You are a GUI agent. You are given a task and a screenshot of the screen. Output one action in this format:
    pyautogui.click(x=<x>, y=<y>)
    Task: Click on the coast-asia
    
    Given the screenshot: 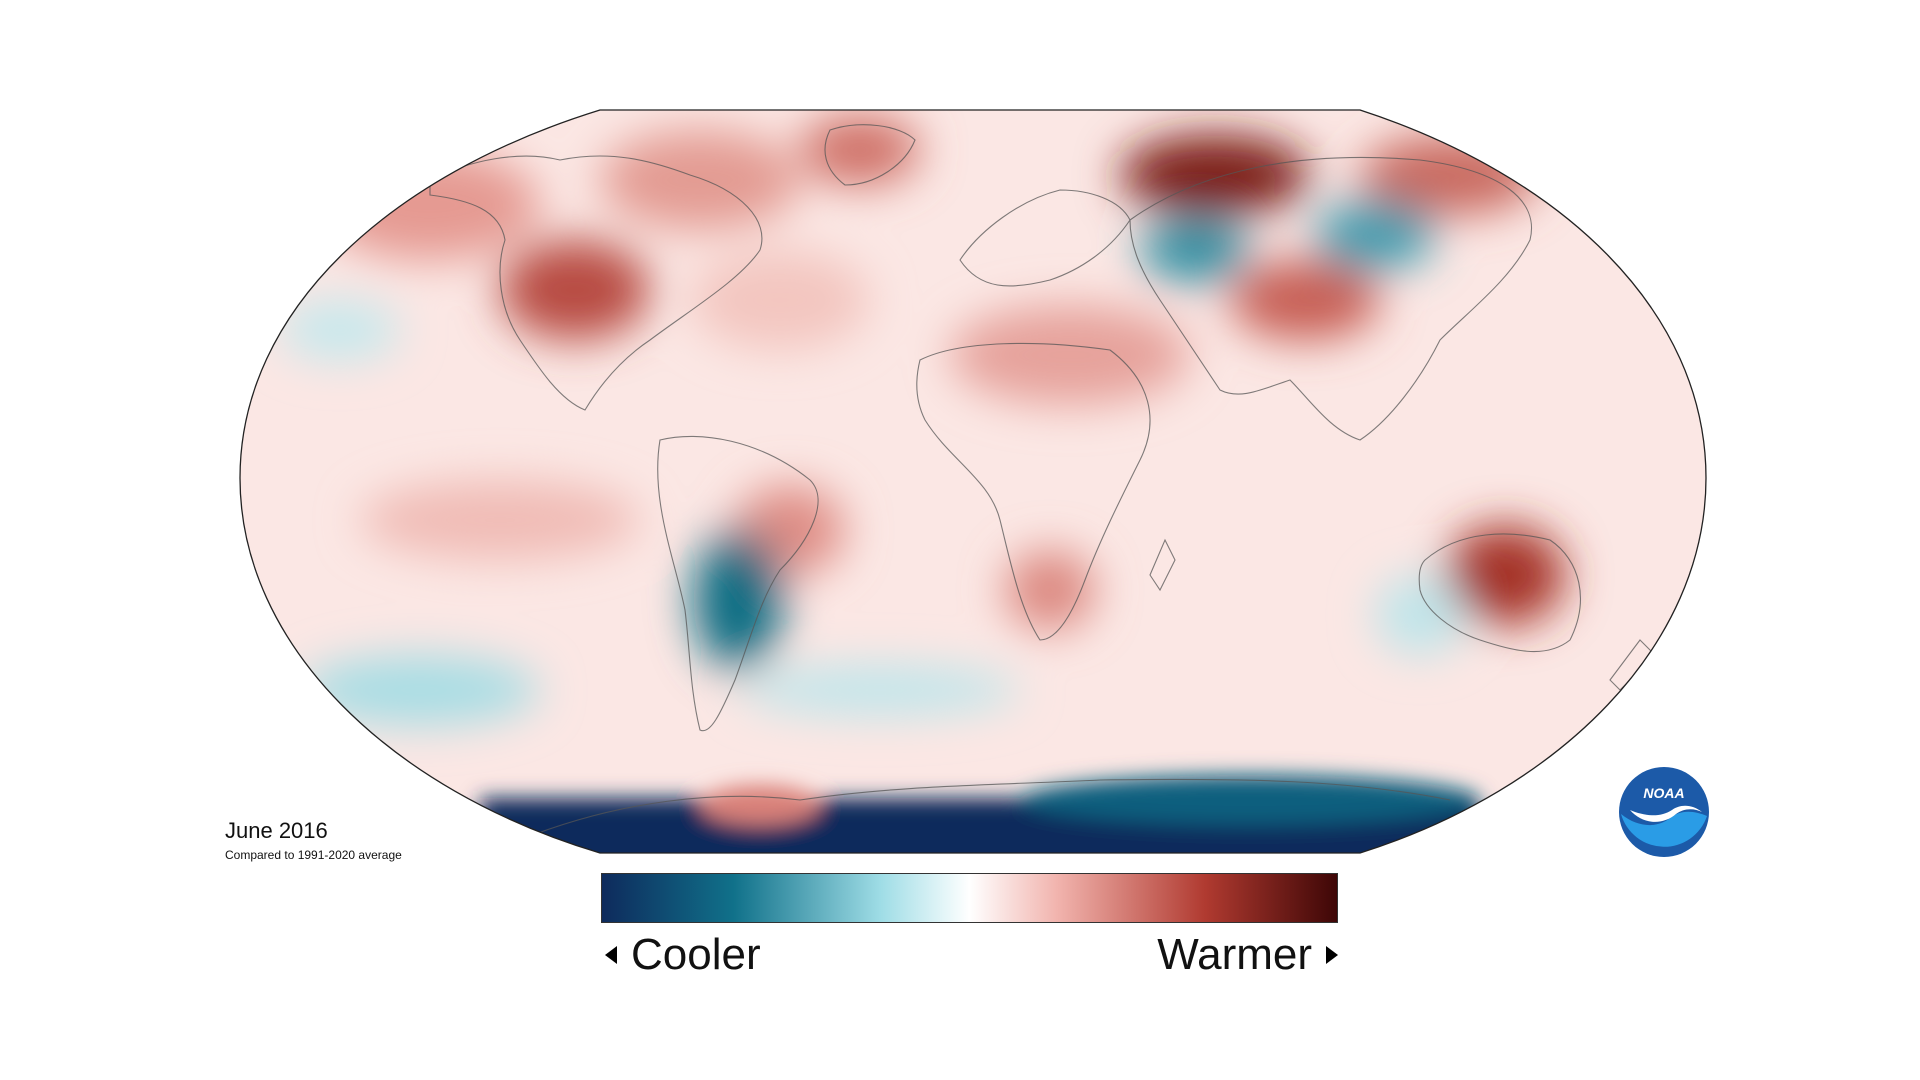 What is the action you would take?
    pyautogui.click(x=1330, y=298)
    